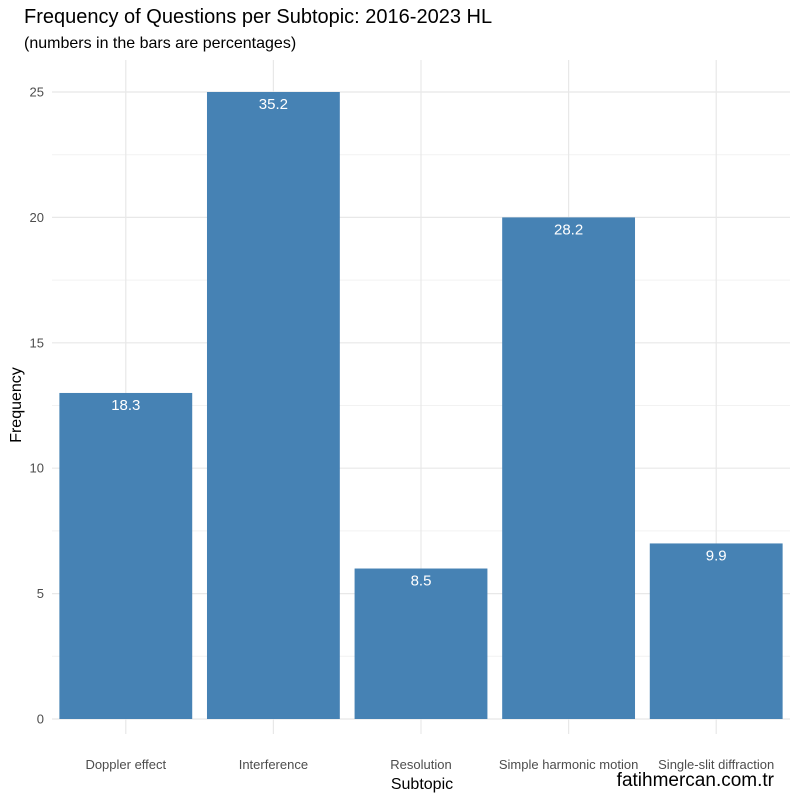  I want to click on y-tick-label: 10, so click(37, 468).